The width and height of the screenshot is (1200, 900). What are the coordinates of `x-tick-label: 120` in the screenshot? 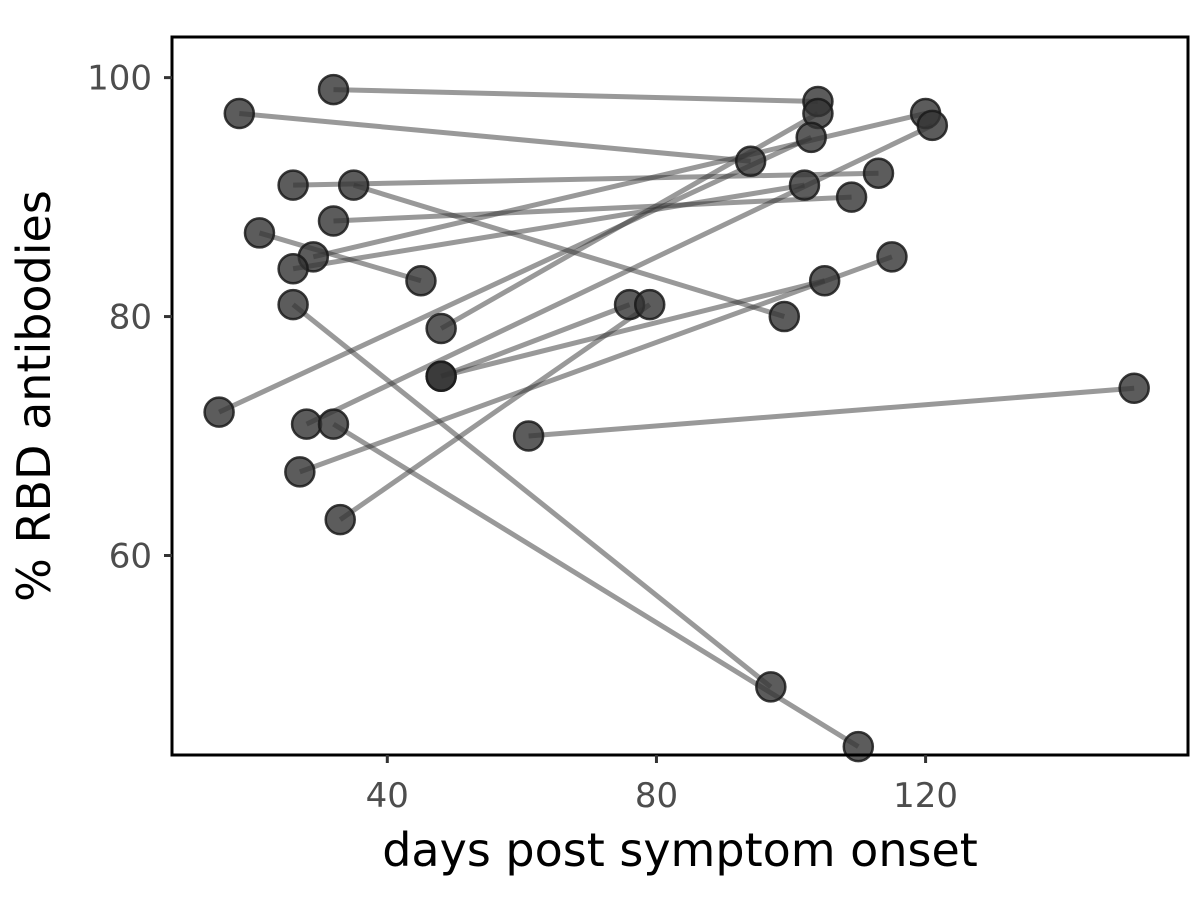 It's located at (925, 796).